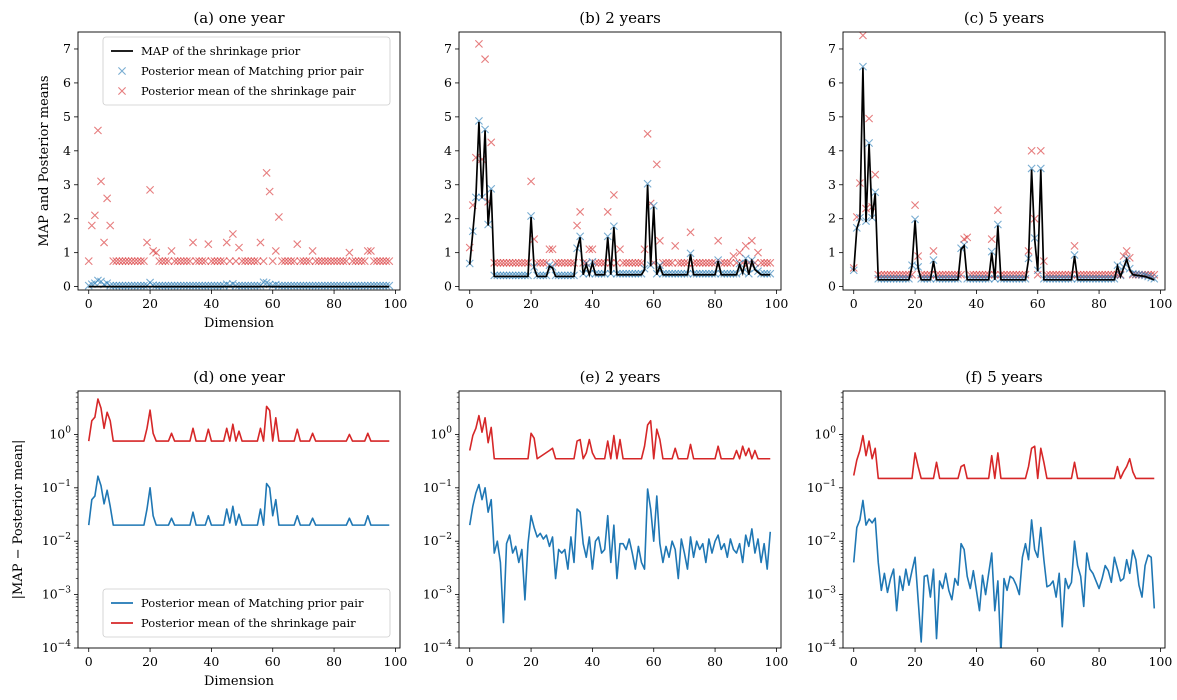  What do you see at coordinates (239, 208) in the screenshot?
I see `plot-data` at bounding box center [239, 208].